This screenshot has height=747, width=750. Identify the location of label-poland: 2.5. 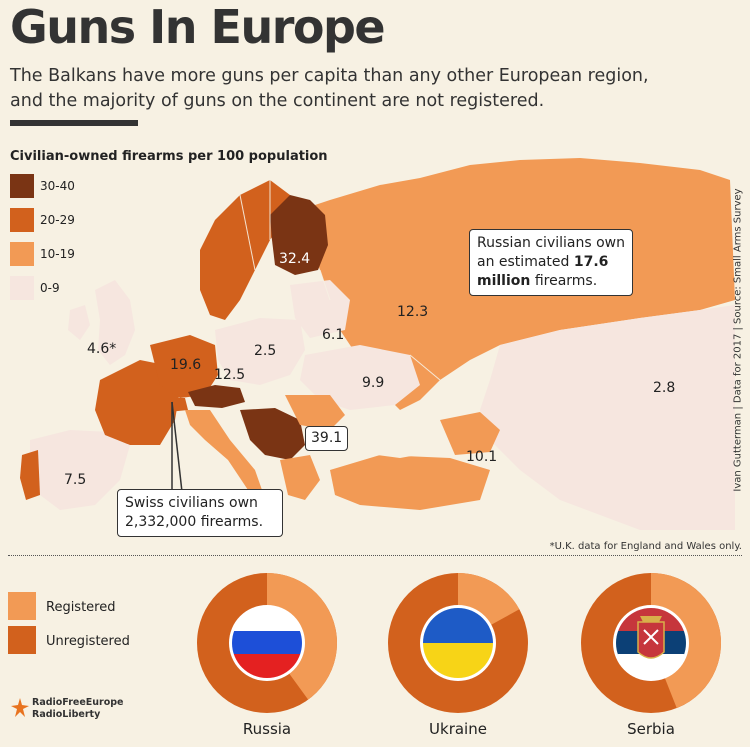
(265, 351).